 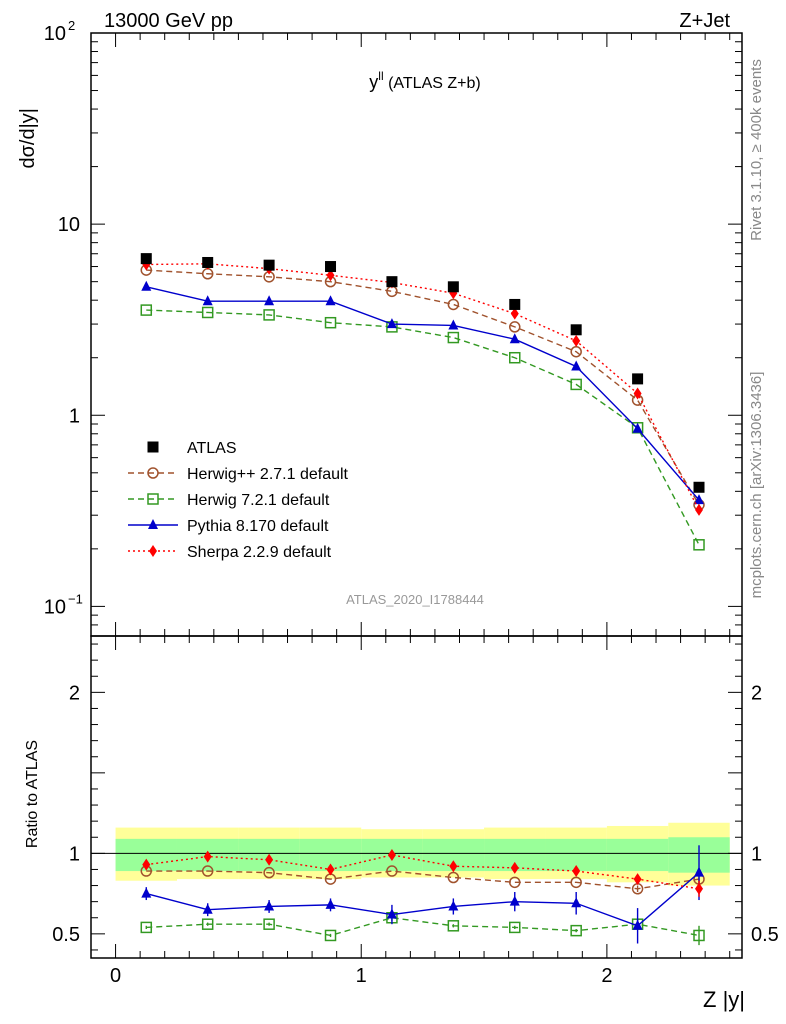 What do you see at coordinates (380, 76) in the screenshot?
I see `plot-title-sup: ll` at bounding box center [380, 76].